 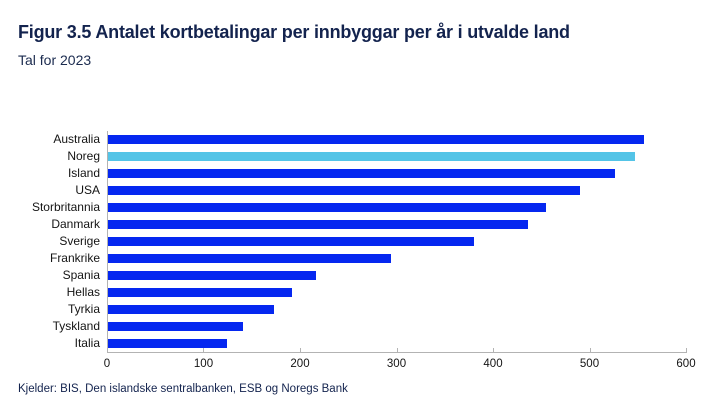 What do you see at coordinates (361, 173) in the screenshot?
I see `bar-island` at bounding box center [361, 173].